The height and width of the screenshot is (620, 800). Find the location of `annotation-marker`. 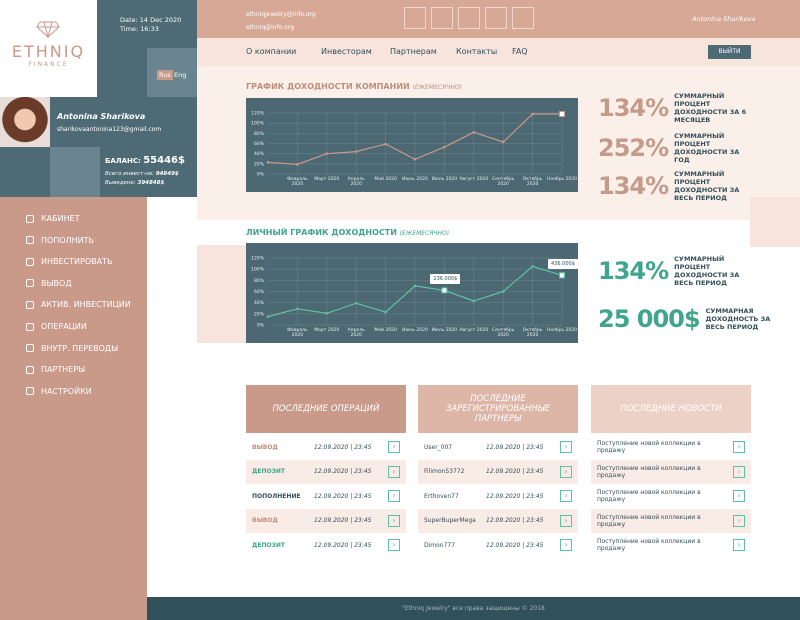

annotation-marker is located at coordinates (562, 275).